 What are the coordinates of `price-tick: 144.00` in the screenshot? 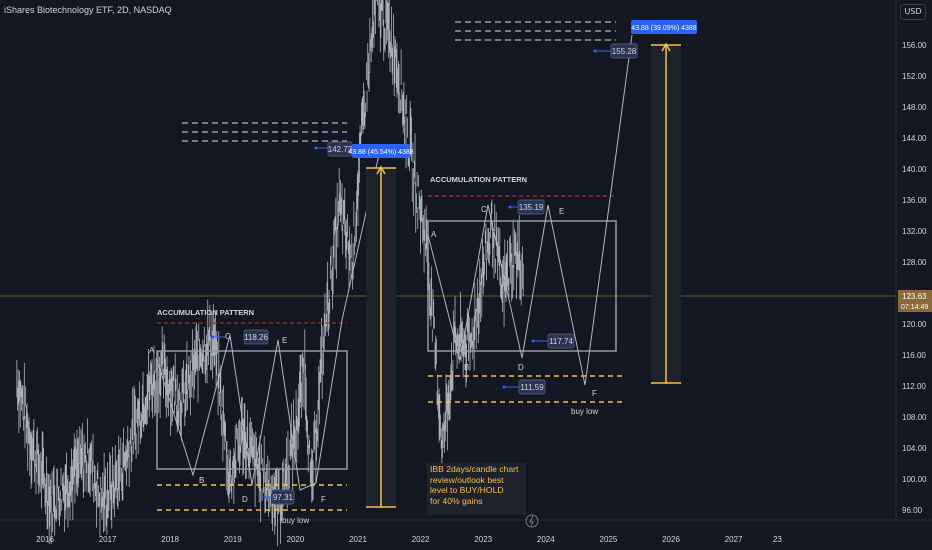 It's located at (914, 138).